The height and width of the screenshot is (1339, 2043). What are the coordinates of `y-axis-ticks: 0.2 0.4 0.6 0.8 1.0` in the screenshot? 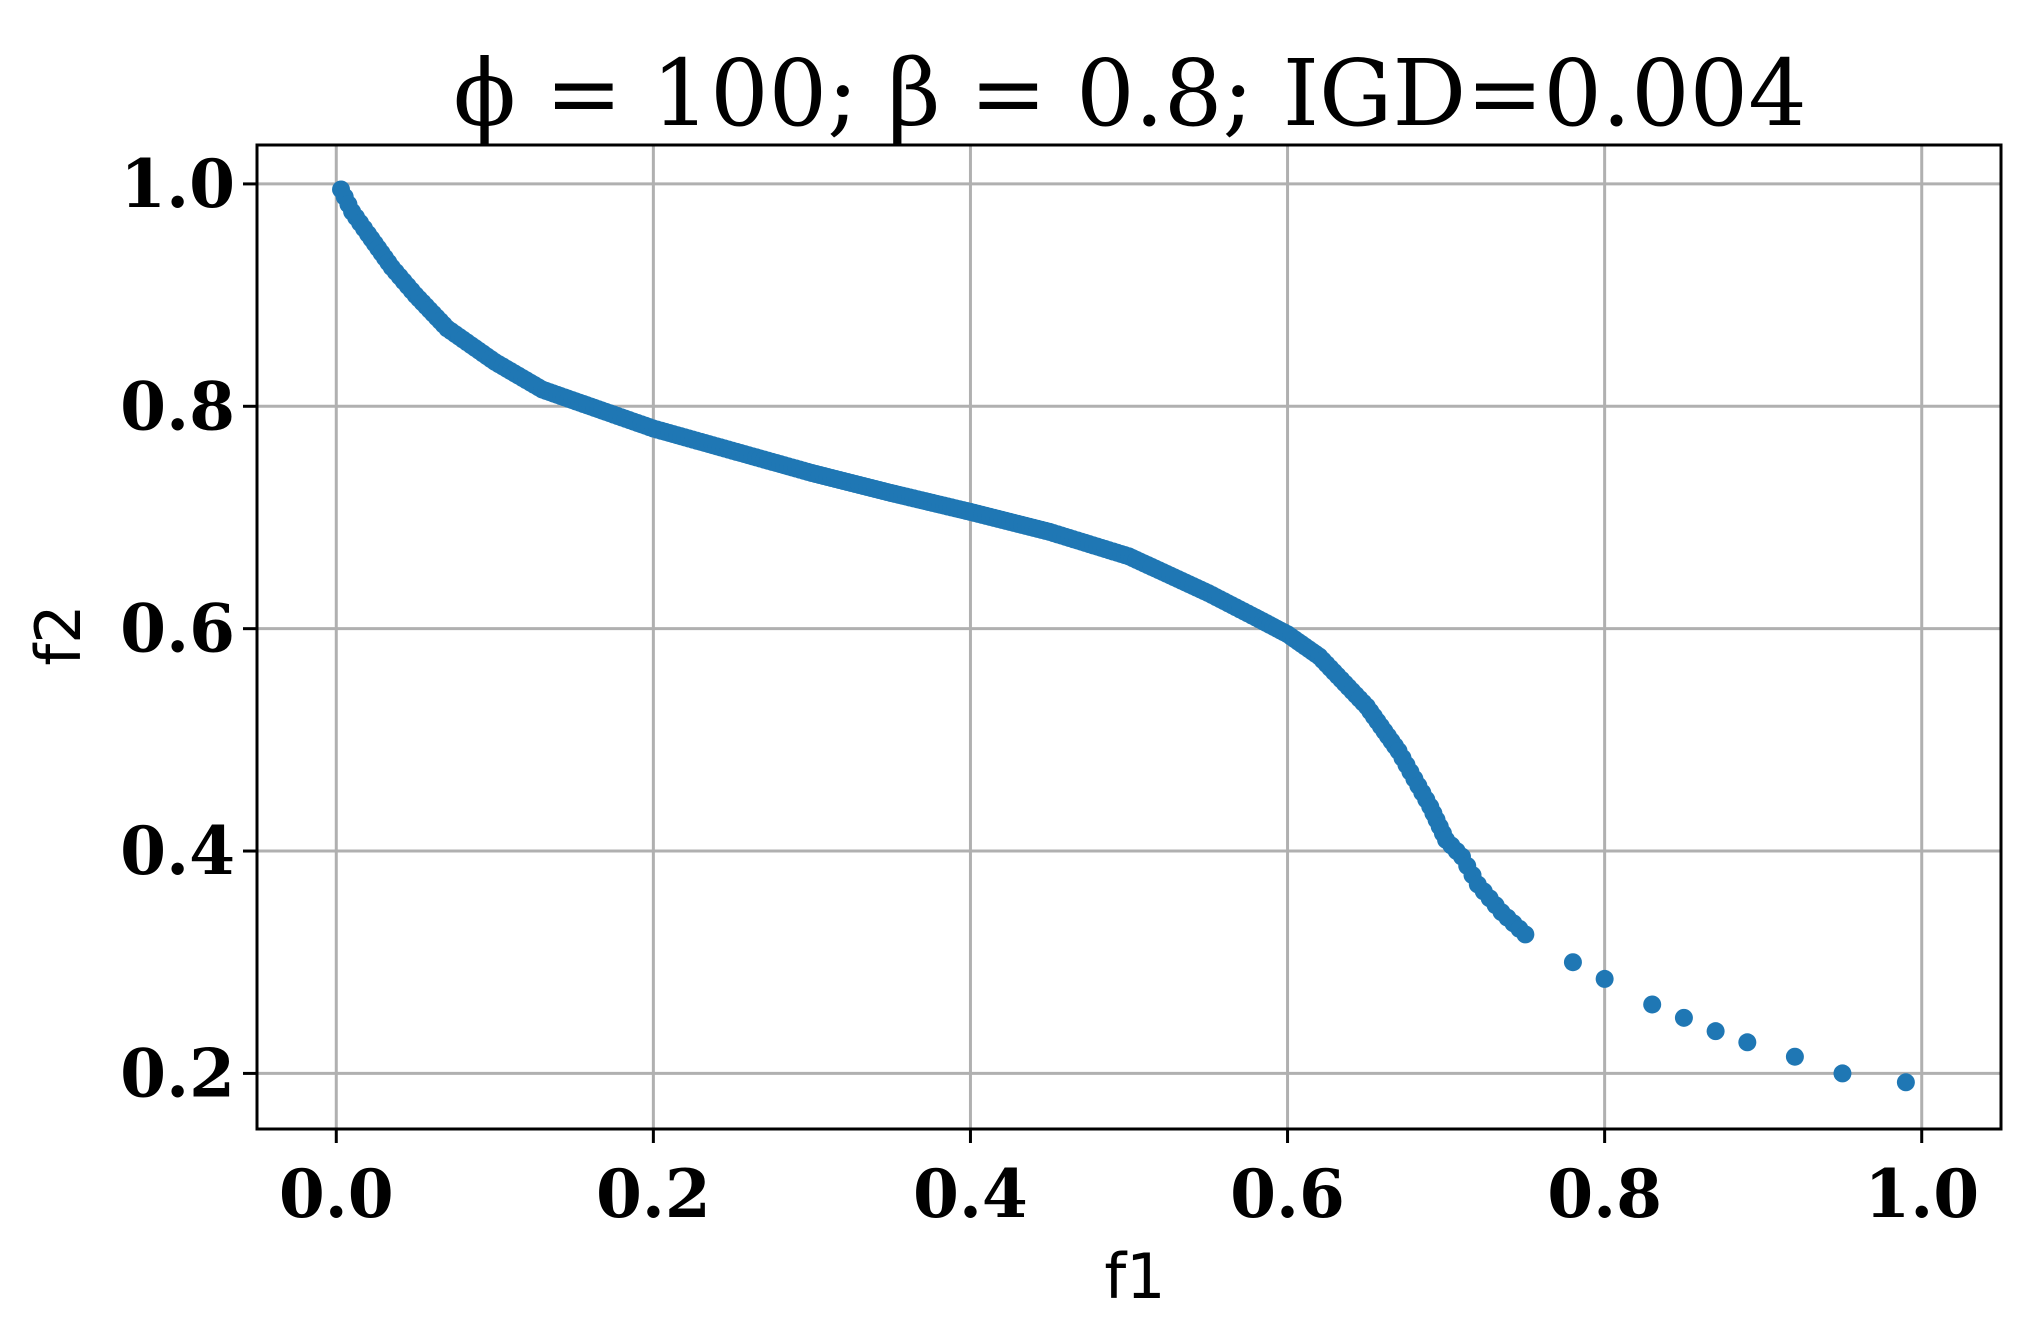 It's located at (188, 628).